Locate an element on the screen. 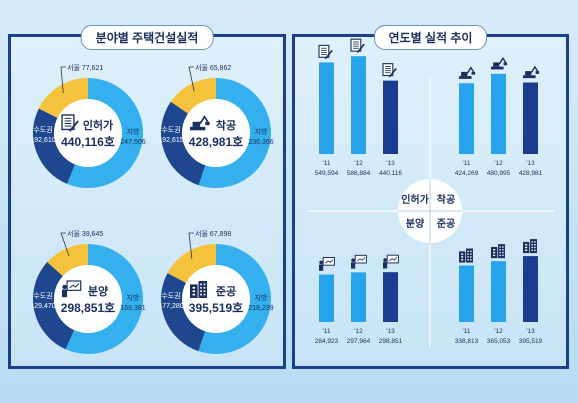 This screenshot has width=578, height=403. bar-chart-2: '11 424,269 '12 480,995 '13 428,981 is located at coordinates (499, 116).